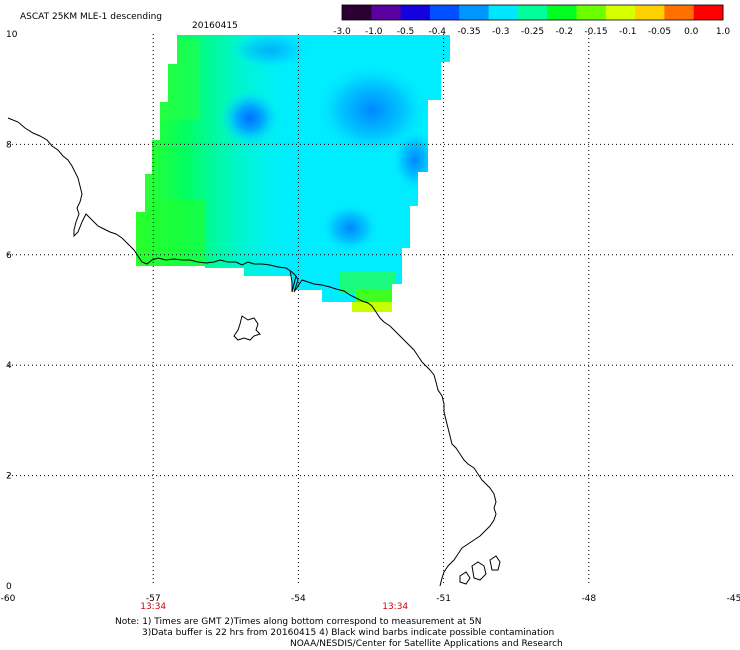 This screenshot has height=650, width=740. I want to click on x-tick-label: -45, so click(733, 599).